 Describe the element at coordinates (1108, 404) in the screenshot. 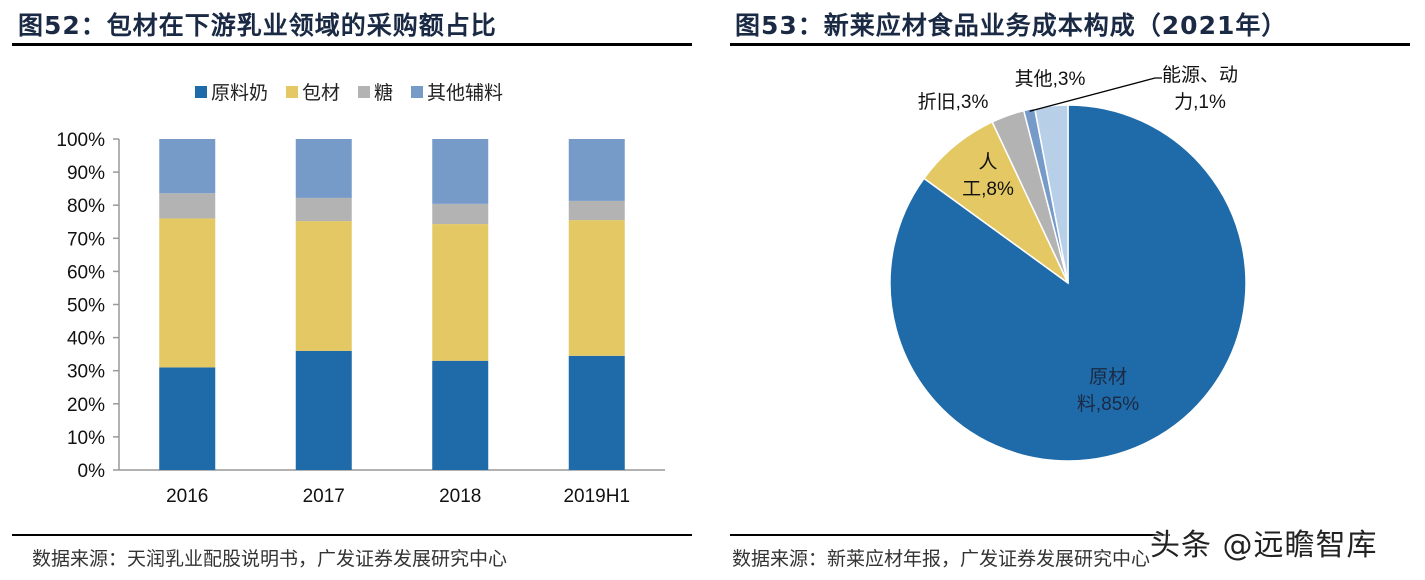

I see `pie-label-原材料: 料,85%` at that location.